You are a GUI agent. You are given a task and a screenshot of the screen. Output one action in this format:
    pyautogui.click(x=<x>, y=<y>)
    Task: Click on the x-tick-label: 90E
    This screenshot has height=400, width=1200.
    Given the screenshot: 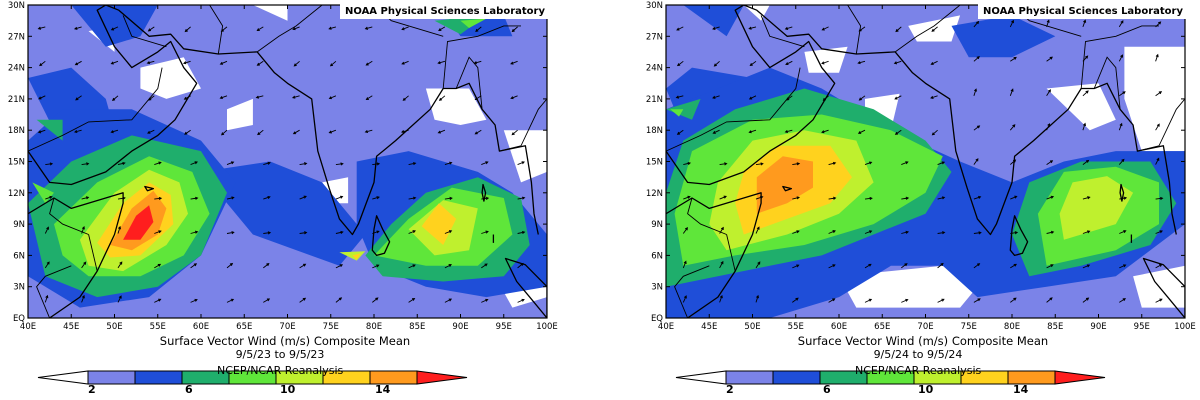 What is the action you would take?
    pyautogui.click(x=460, y=327)
    